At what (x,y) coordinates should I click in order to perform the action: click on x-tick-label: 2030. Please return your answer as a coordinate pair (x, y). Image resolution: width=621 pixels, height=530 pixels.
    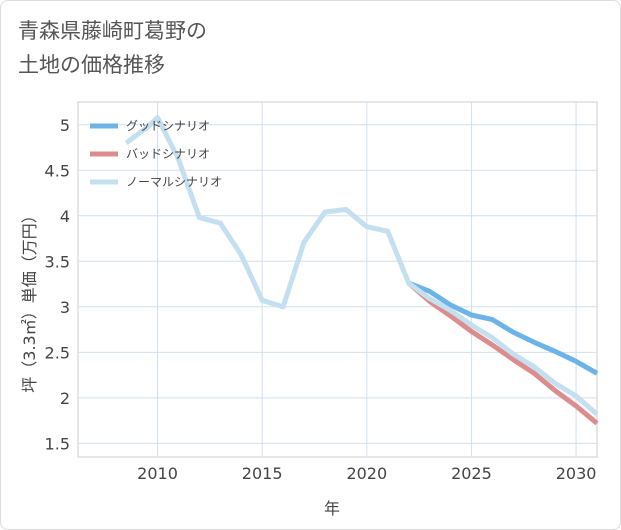
    Looking at the image, I should click on (576, 473).